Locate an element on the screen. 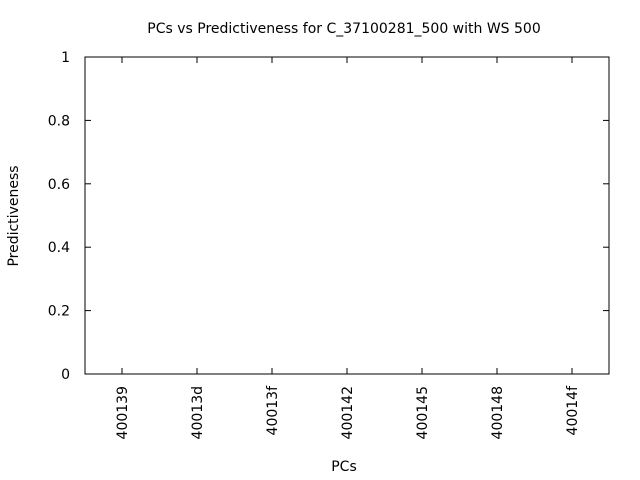 This screenshot has height=480, width=640. y-tick-label: 0.8 is located at coordinates (59, 121).